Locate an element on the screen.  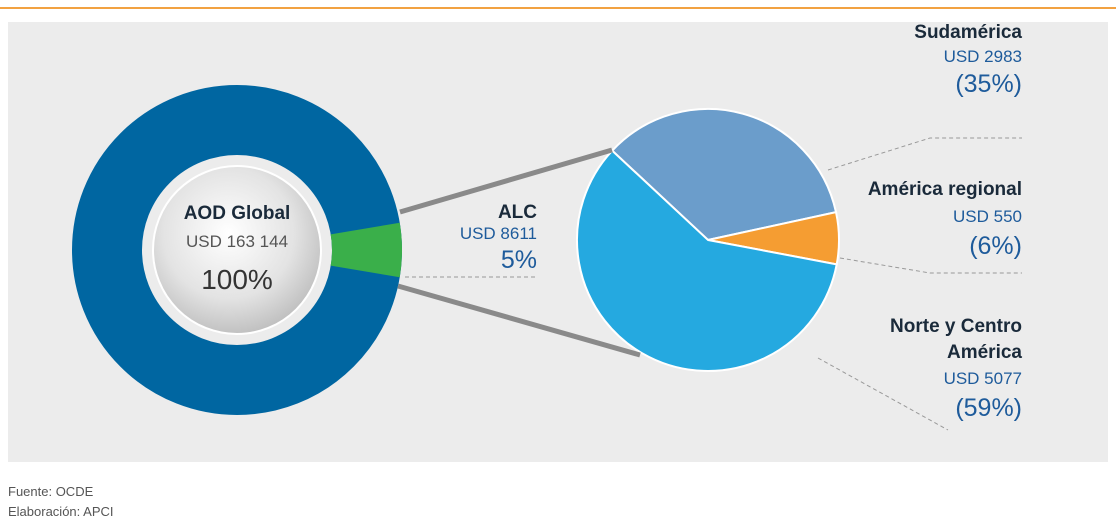
slice-label: América regional is located at coordinates (944, 189).